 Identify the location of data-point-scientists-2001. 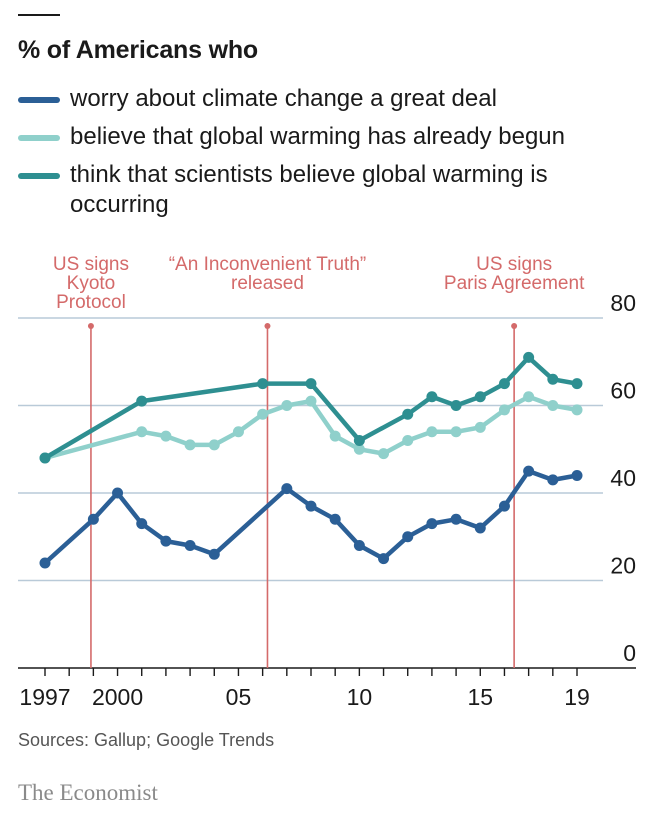
(142, 401).